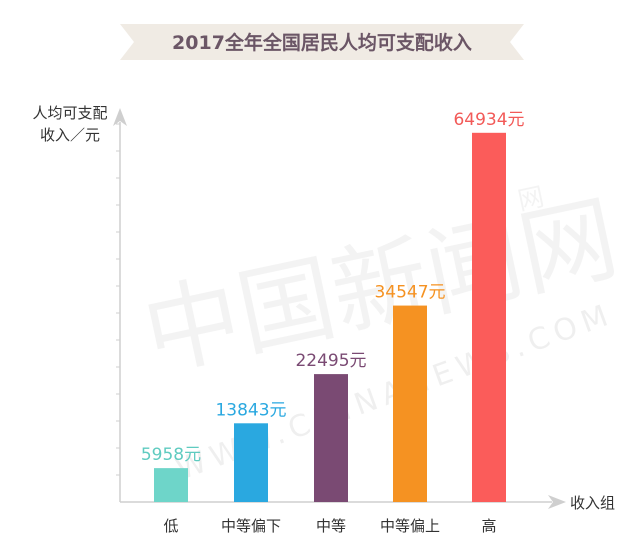  What do you see at coordinates (251, 526) in the screenshot?
I see `category-label-2: 中等偏下` at bounding box center [251, 526].